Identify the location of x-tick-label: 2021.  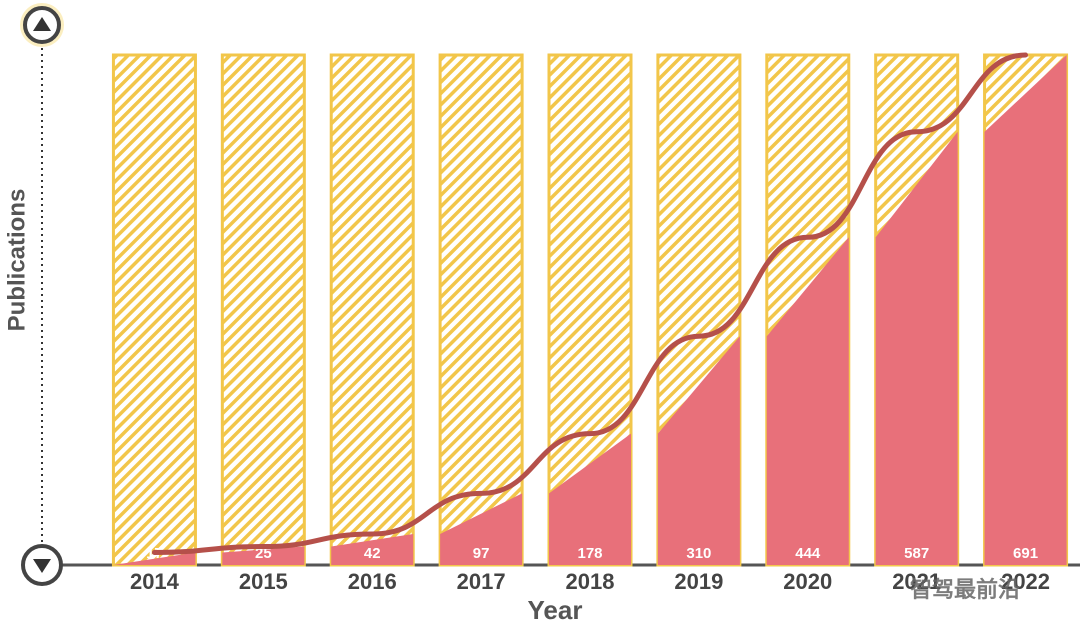
(916, 581).